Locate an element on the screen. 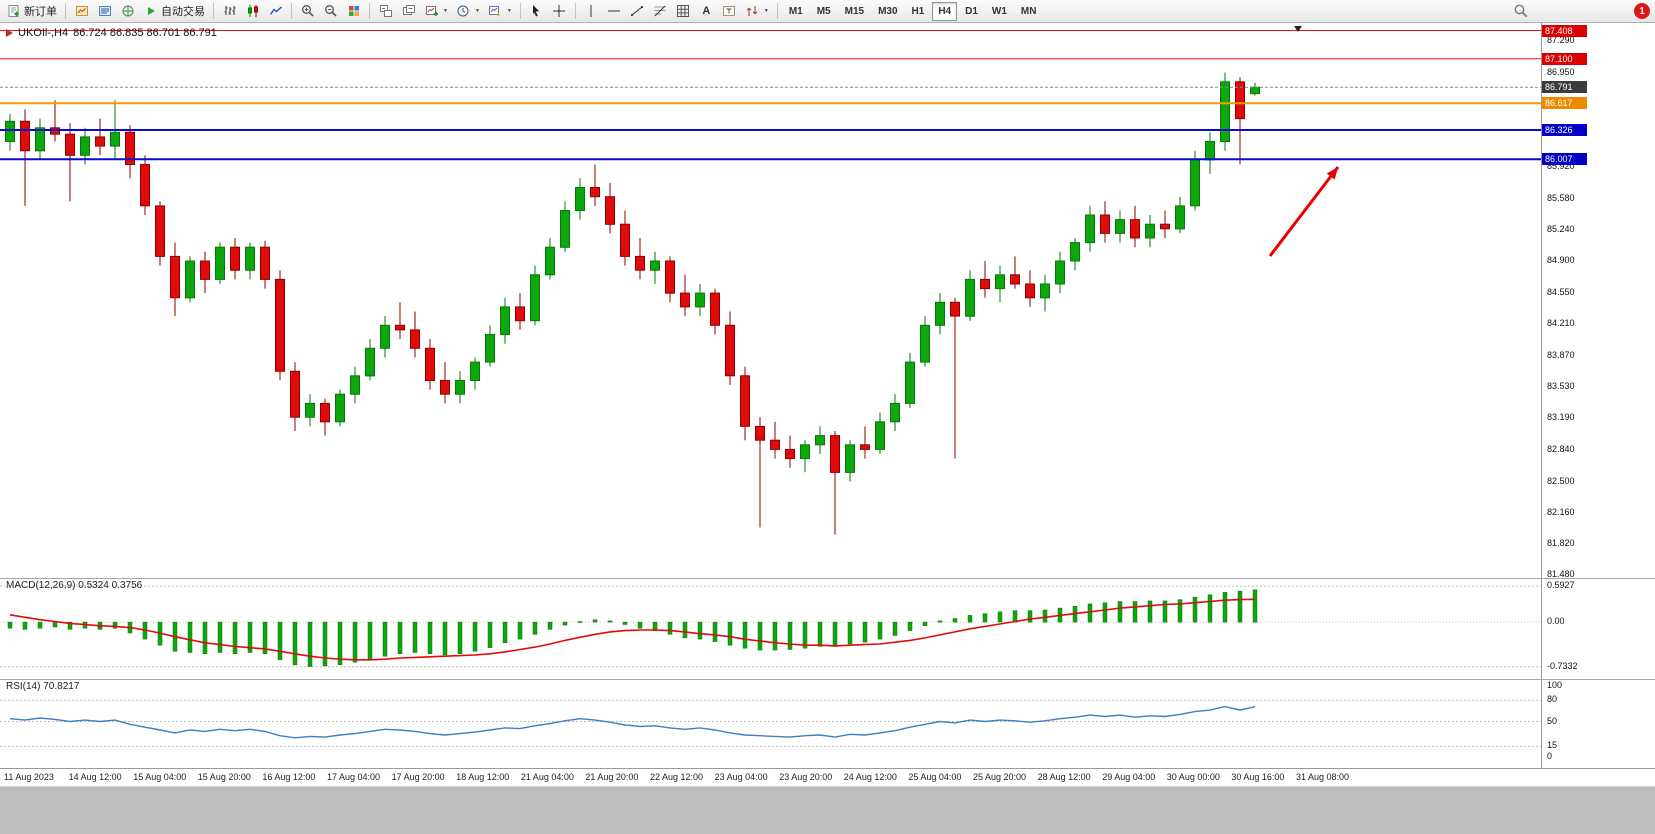  price-tick: 83.190 is located at coordinates (1561, 417).